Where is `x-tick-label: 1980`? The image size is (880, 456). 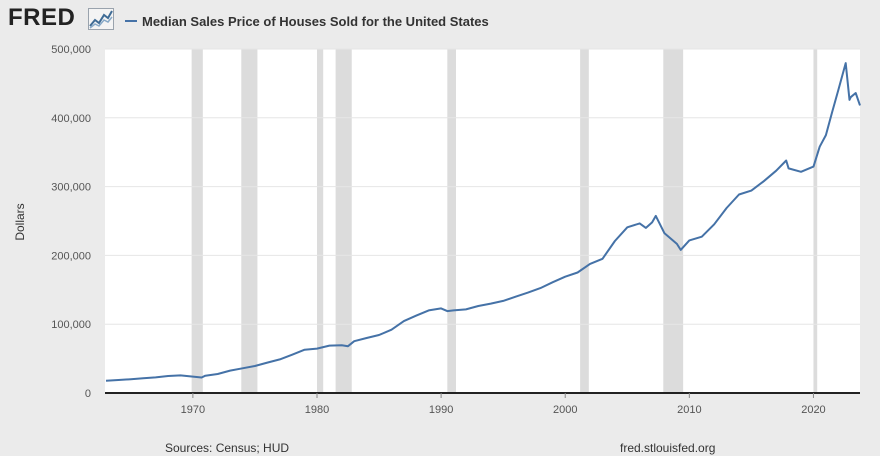 x-tick-label: 1980 is located at coordinates (317, 410).